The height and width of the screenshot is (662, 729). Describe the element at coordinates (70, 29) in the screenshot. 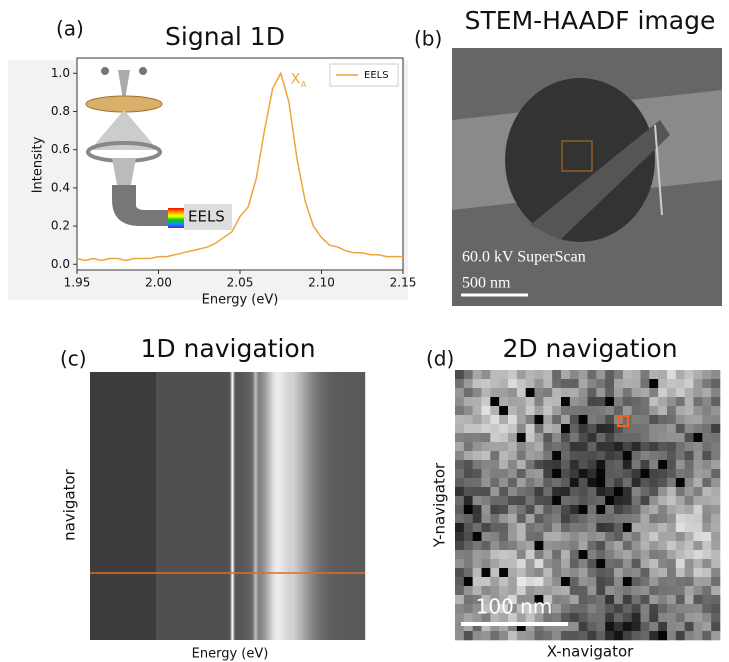

I see `panel-label: (a)` at that location.